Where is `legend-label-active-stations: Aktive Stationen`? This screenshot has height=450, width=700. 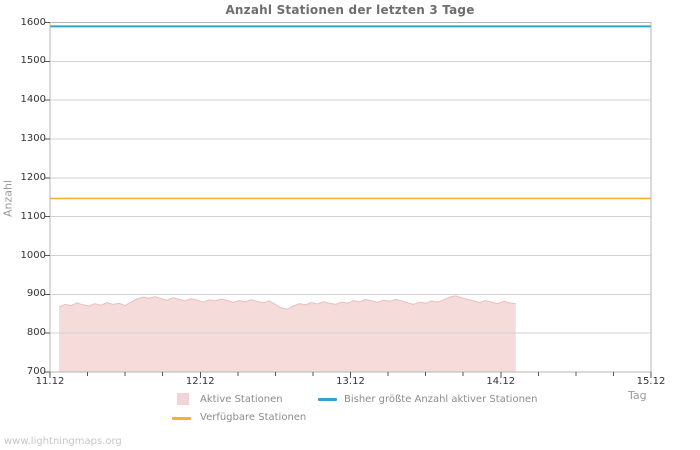
legend-label-active-stations: Aktive Stationen is located at coordinates (241, 399).